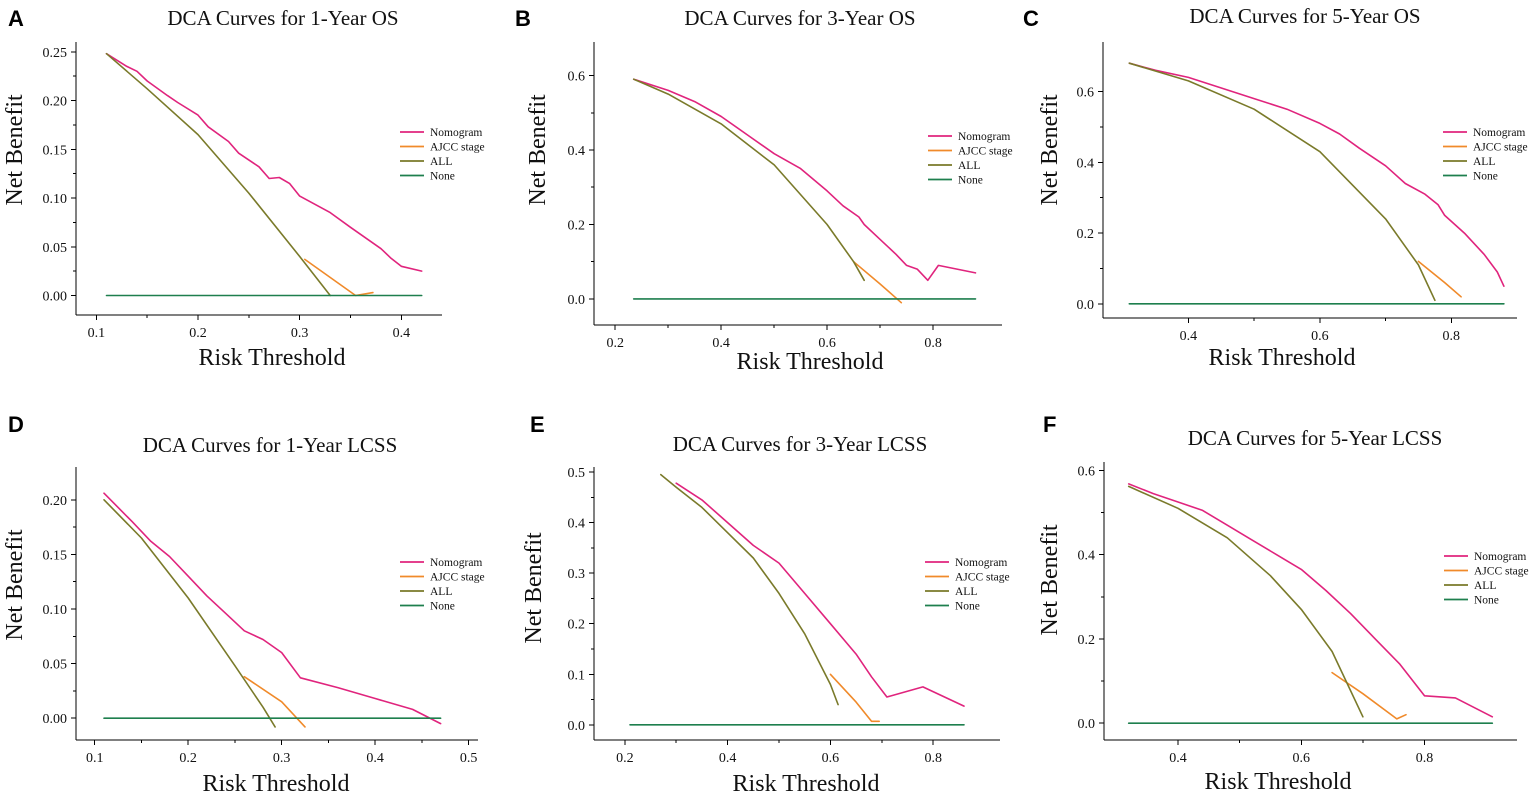 Image resolution: width=1535 pixels, height=795 pixels. I want to click on panel-letter: A, so click(16, 18).